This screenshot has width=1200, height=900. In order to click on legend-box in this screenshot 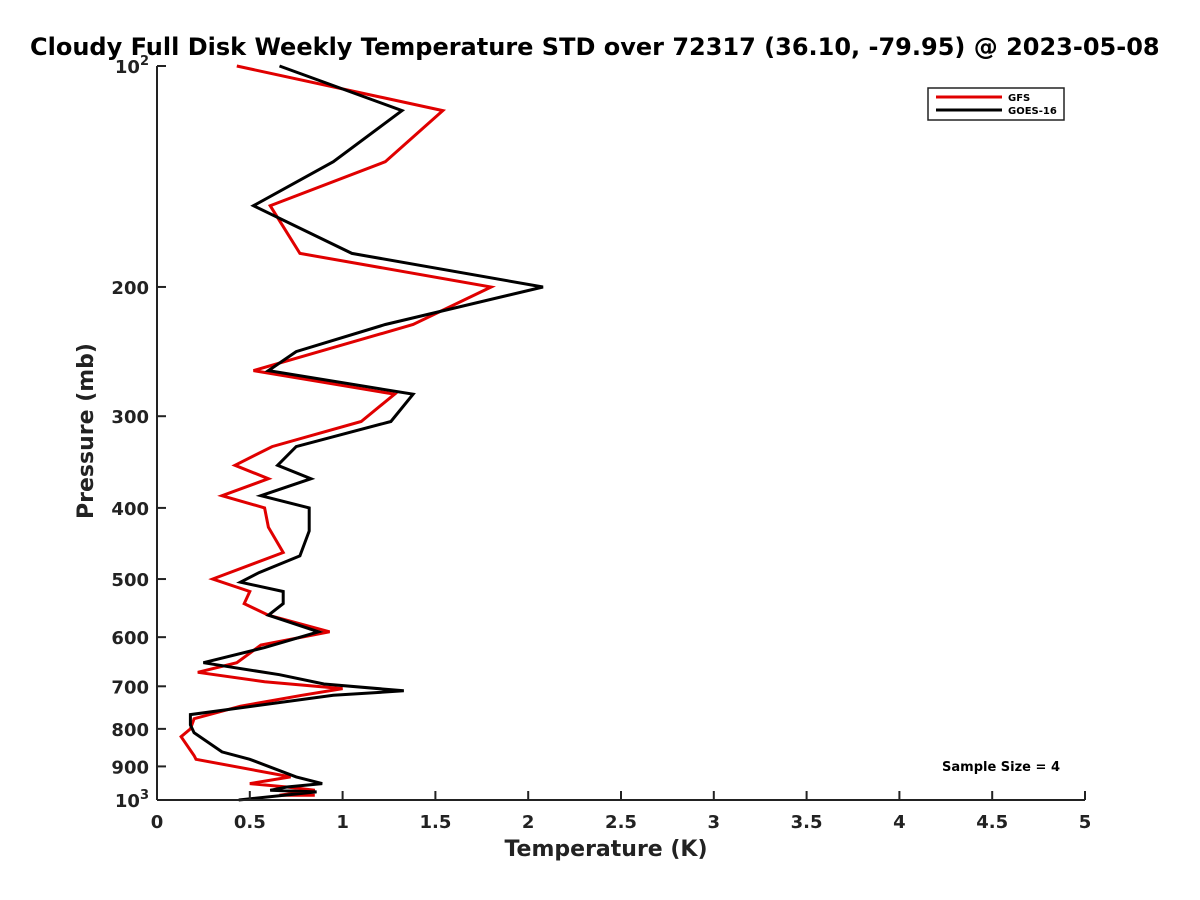, I will do `click(996, 104)`.